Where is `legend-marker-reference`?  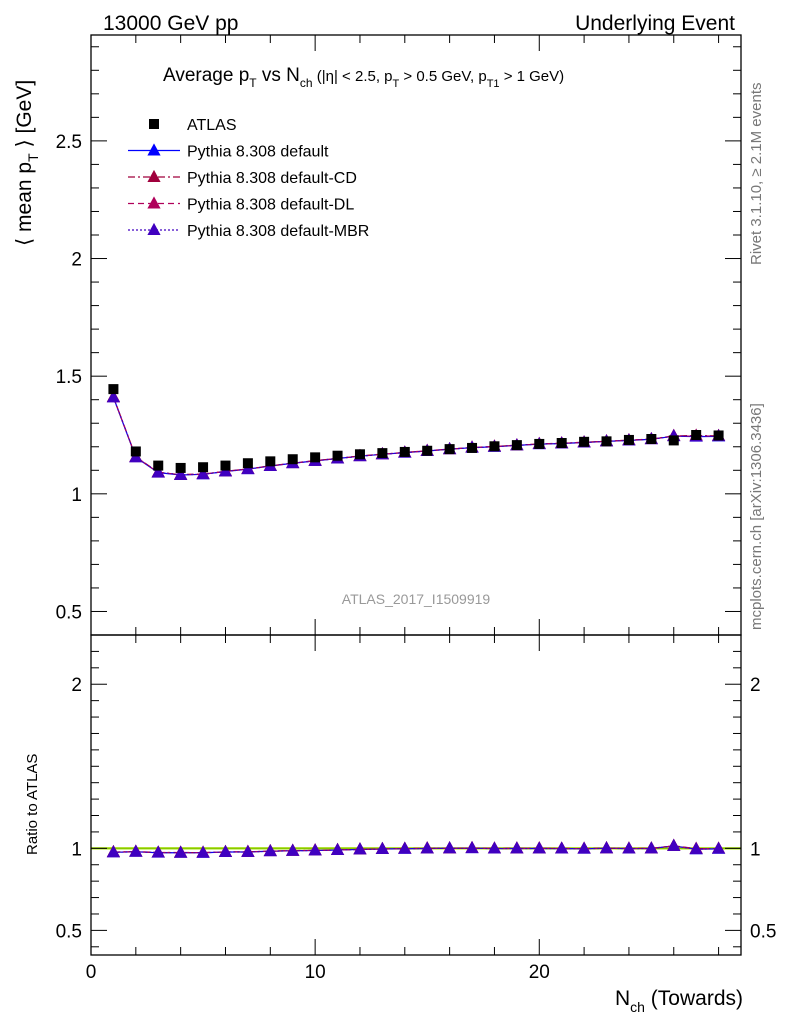
legend-marker-reference is located at coordinates (154, 124).